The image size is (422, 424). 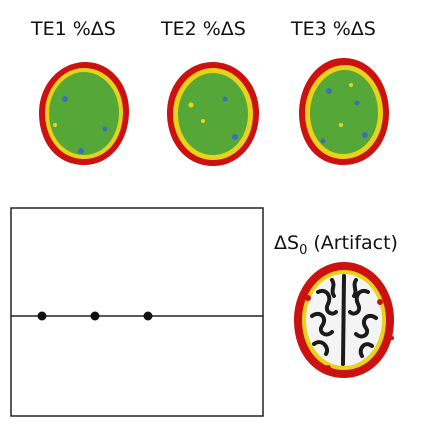 I want to click on te2-brain-map-icon, so click(x=213, y=114).